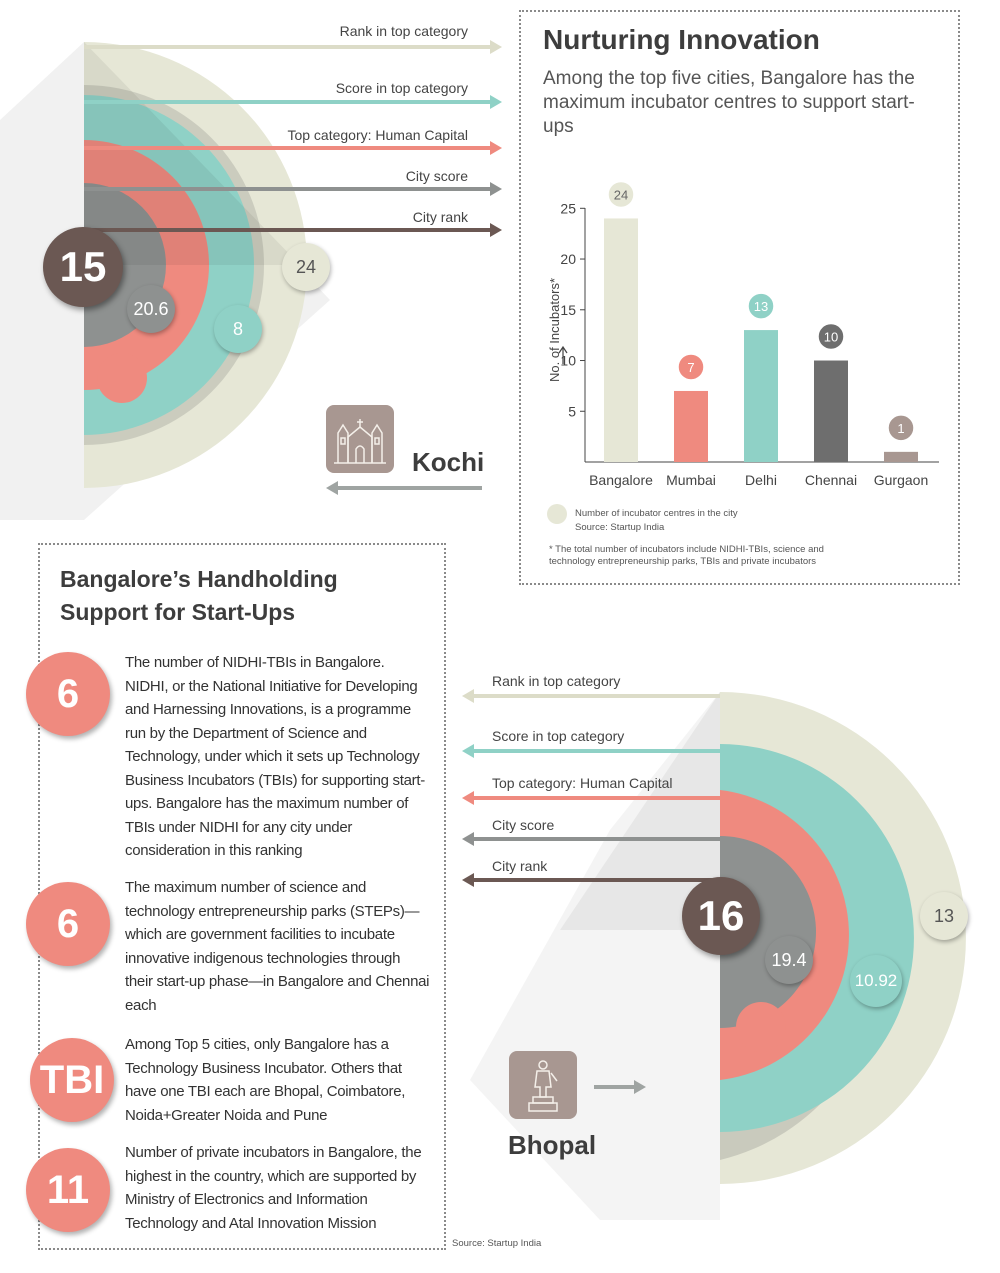 The height and width of the screenshot is (1273, 1000). I want to click on bhopal-arrows, so click(591, 788).